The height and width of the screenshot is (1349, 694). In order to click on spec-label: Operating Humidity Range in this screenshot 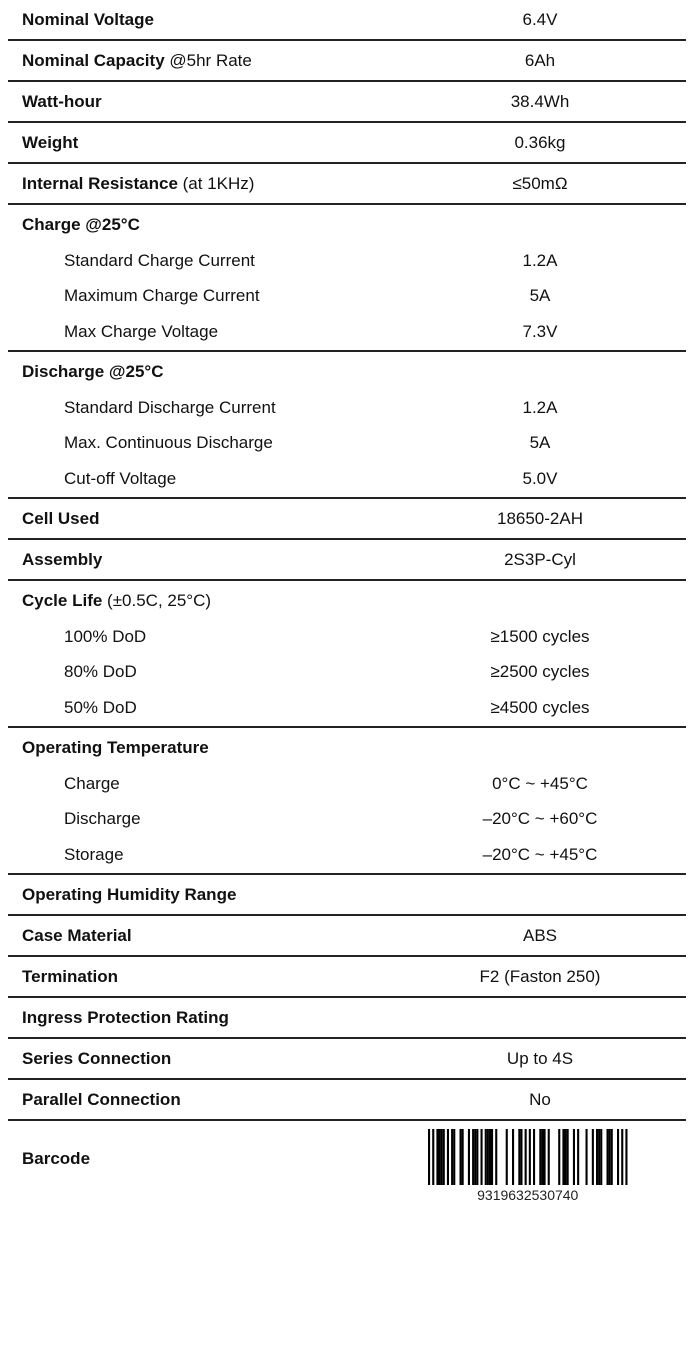, I will do `click(129, 895)`.